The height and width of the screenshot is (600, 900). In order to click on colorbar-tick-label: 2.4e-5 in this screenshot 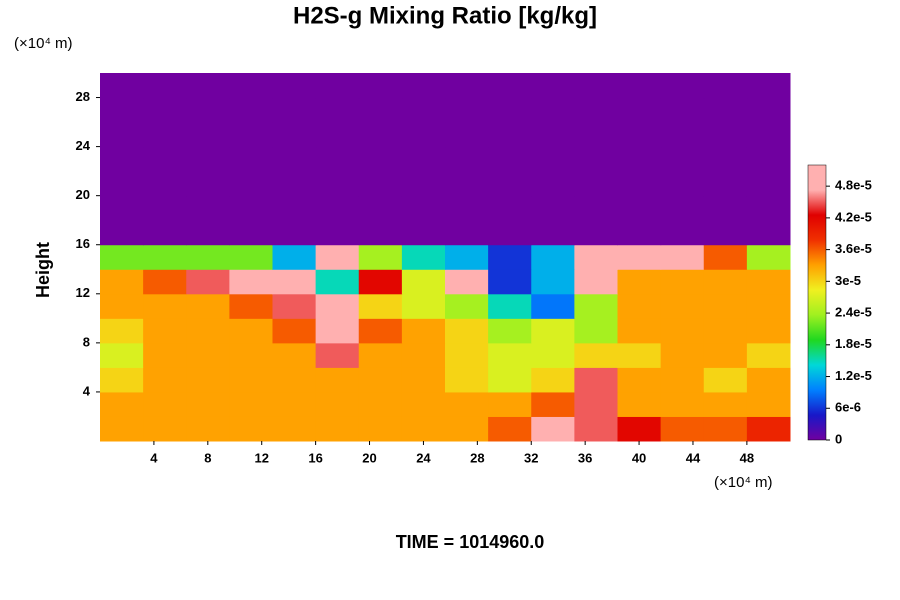, I will do `click(853, 312)`.